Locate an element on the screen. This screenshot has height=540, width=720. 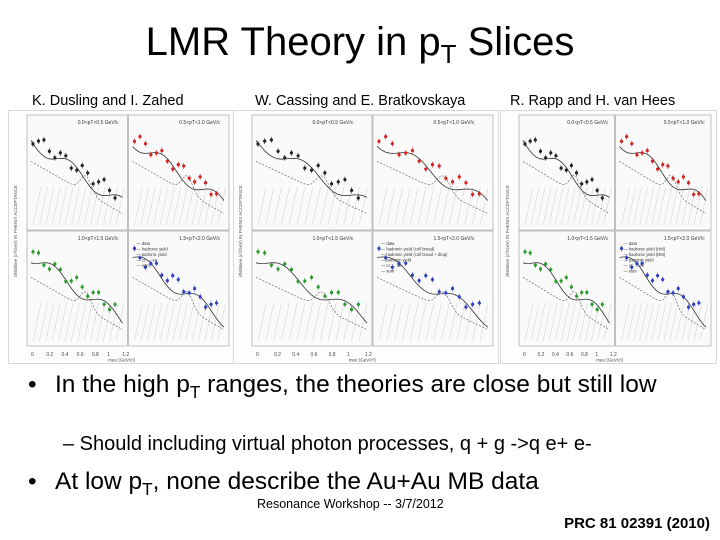
bullet-text-part: In the high p is located at coordinates (122, 384).